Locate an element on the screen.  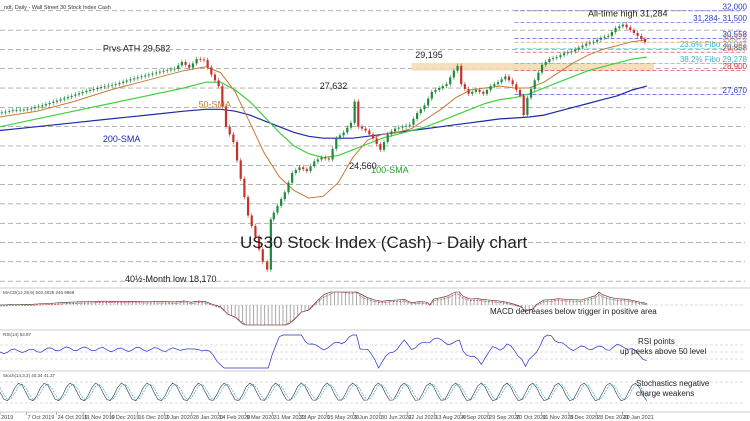
annotation-label: 40½-Month low 18,170 is located at coordinates (171, 279).